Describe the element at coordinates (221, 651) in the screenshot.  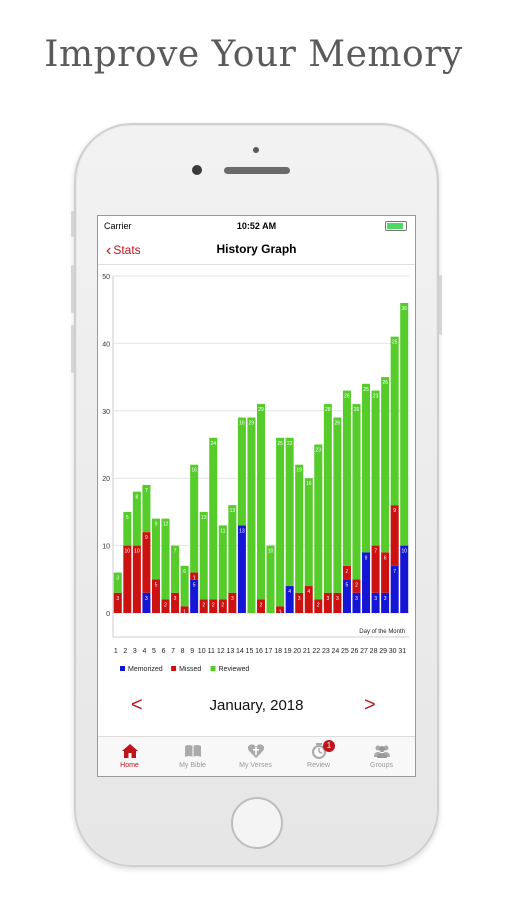
I see `x-tick-label: 12` at that location.